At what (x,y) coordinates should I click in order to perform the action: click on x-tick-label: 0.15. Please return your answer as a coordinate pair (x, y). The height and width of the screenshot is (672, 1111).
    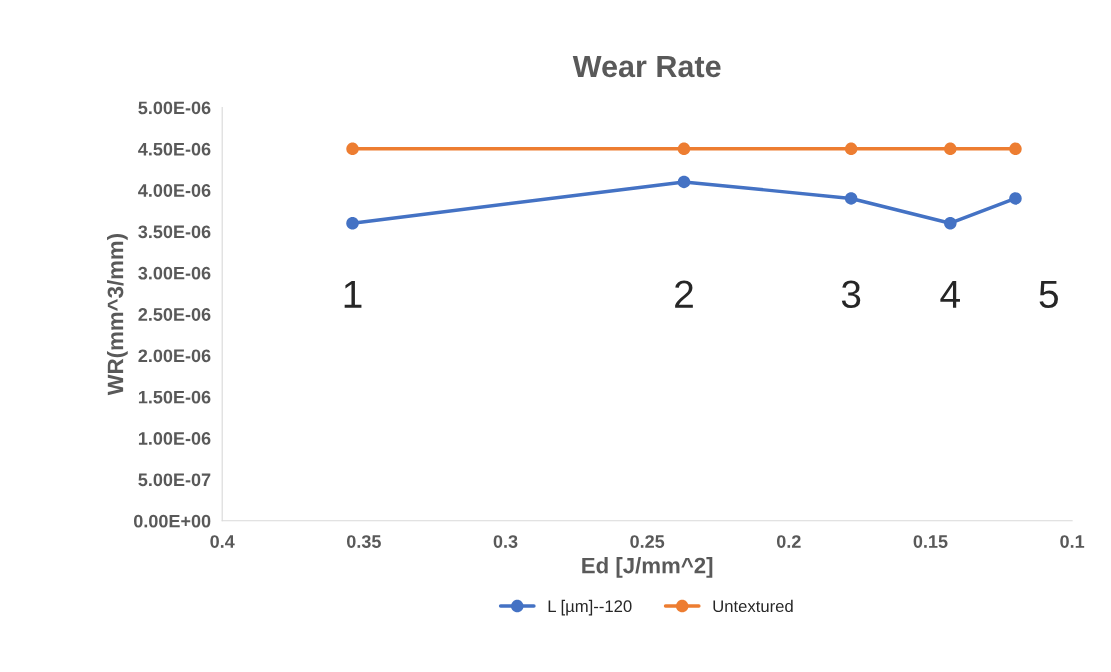
    Looking at the image, I should click on (930, 541).